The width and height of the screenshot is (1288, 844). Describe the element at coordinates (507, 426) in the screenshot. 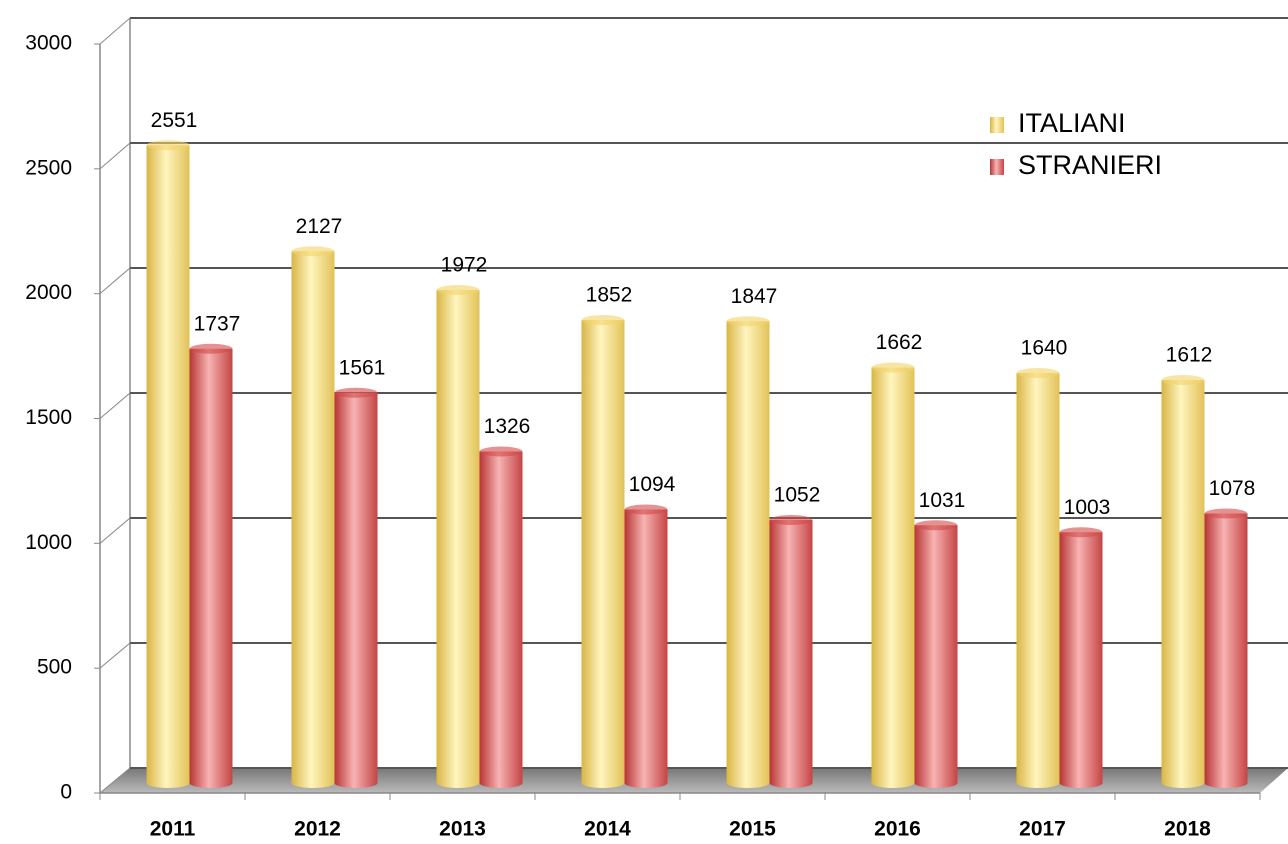

I see `data-label: 1326` at that location.